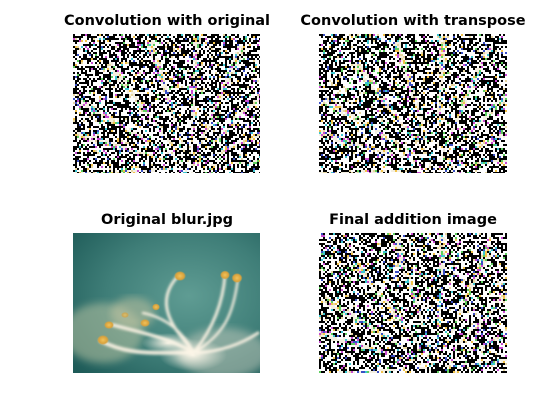 The height and width of the screenshot is (420, 560). I want to click on image-convolution-transpose, so click(413, 103).